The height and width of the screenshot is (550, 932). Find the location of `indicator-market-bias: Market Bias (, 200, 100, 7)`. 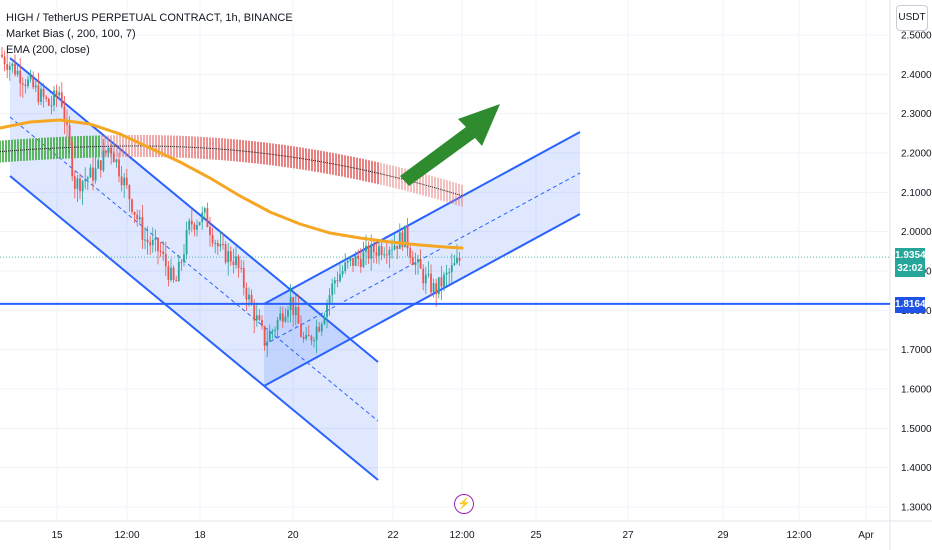

indicator-market-bias: Market Bias (, 200, 100, 7) is located at coordinates (71, 34).